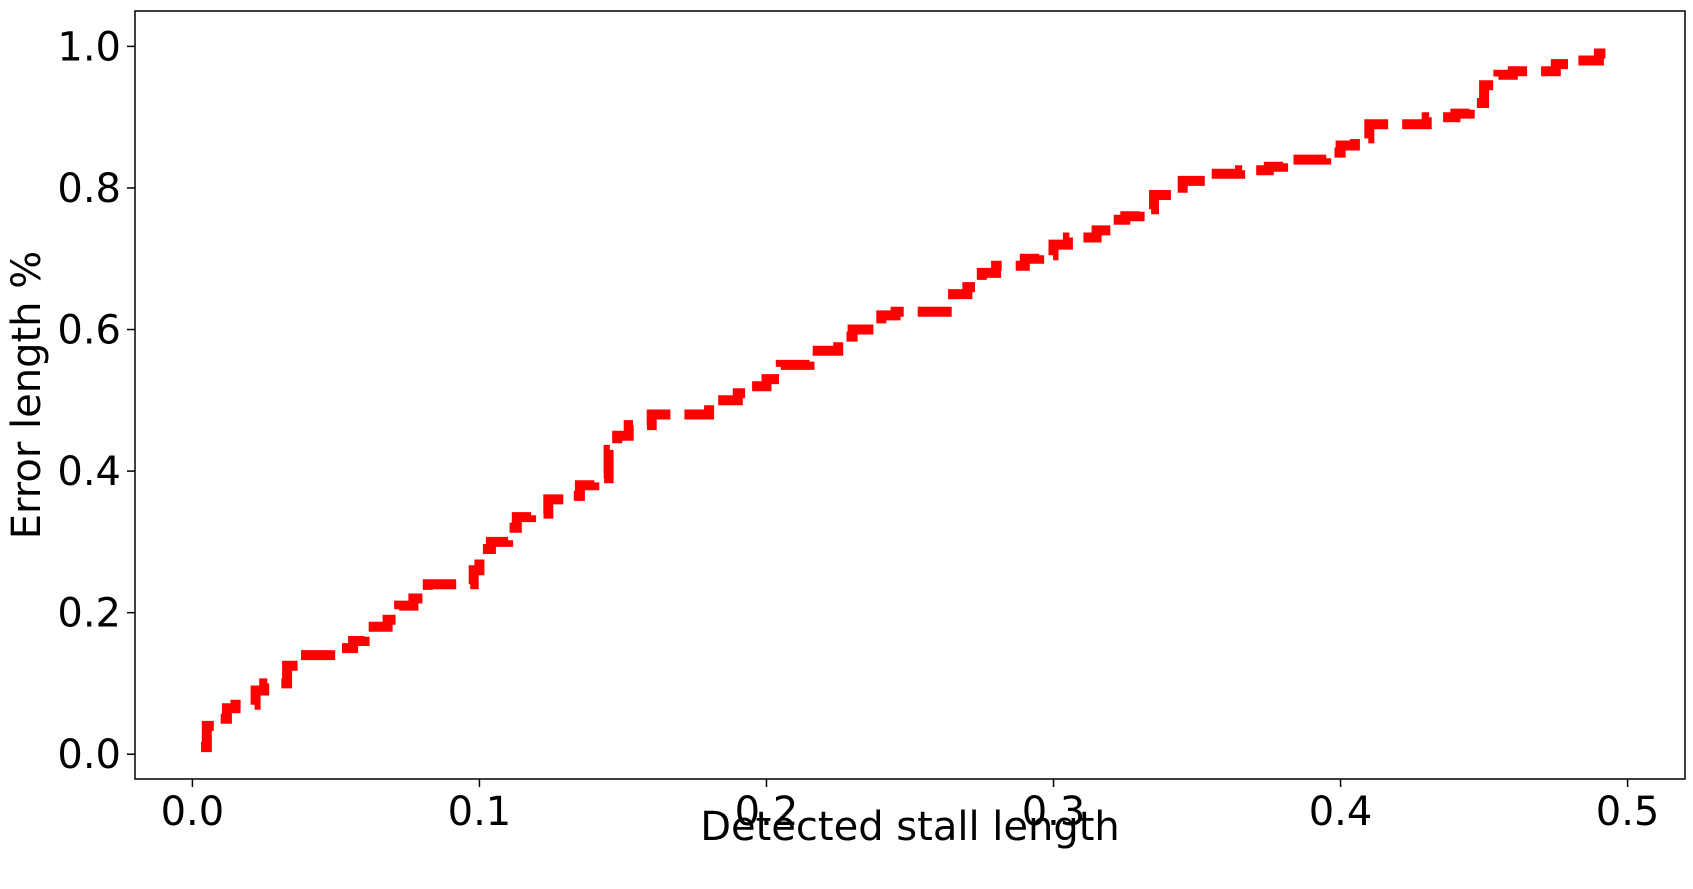 The image size is (1693, 889). What do you see at coordinates (89, 189) in the screenshot?
I see `y-tick-label: 0.8` at bounding box center [89, 189].